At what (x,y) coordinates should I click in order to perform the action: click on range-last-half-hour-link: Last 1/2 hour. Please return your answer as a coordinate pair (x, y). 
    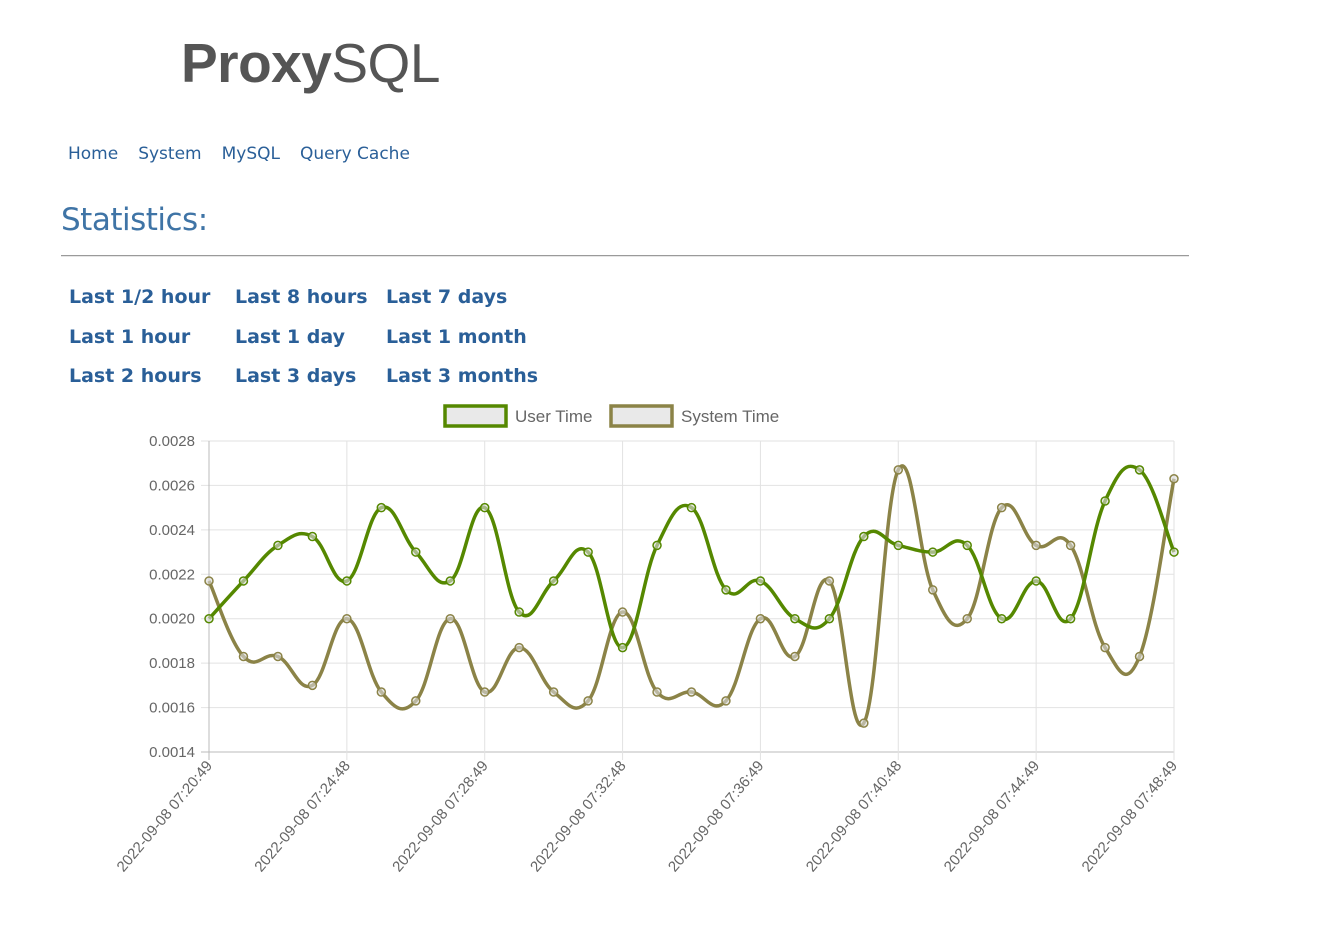
    Looking at the image, I should click on (140, 297).